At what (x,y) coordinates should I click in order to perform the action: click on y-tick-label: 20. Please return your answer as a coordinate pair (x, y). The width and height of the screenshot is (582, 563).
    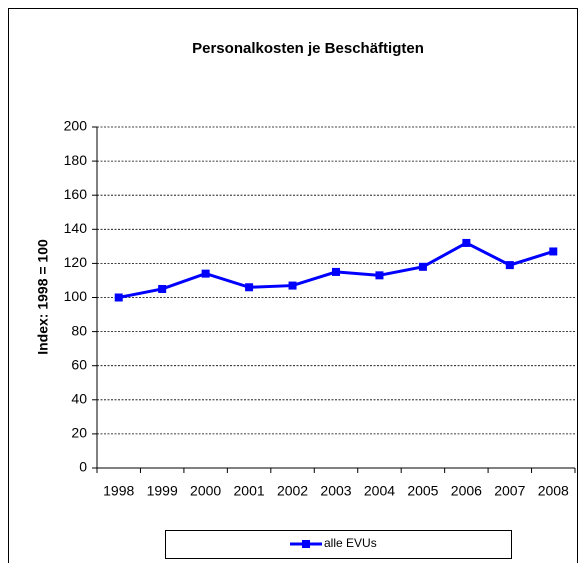
    Looking at the image, I should click on (79, 433).